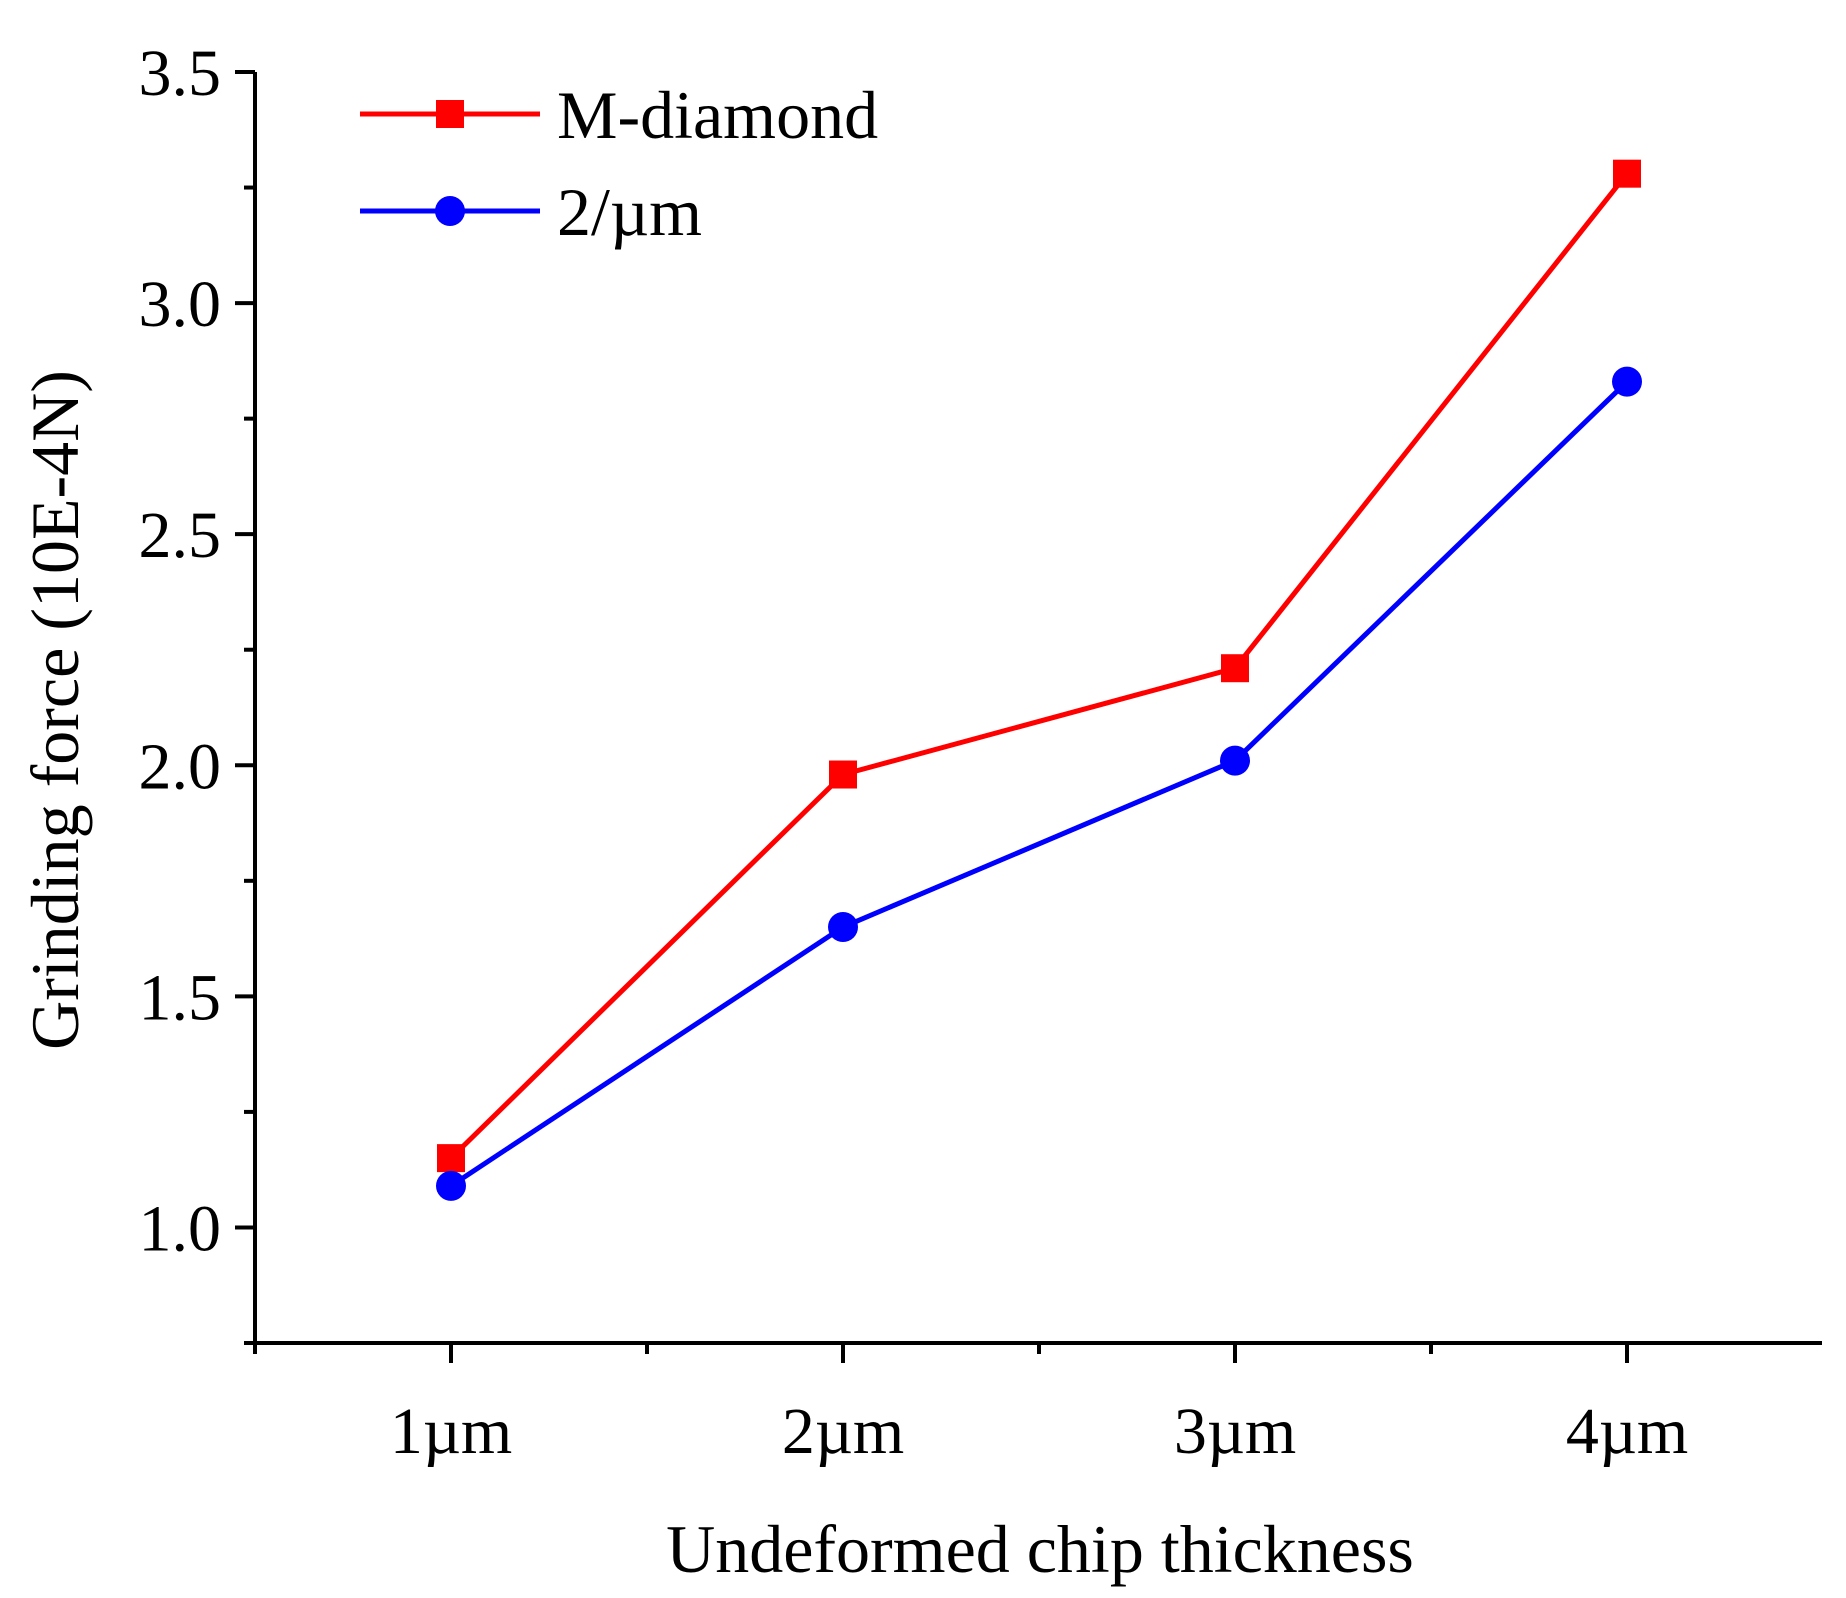 This screenshot has height=1598, width=1846. Describe the element at coordinates (451, 1431) in the screenshot. I see `x-tick-label: 1µm` at that location.